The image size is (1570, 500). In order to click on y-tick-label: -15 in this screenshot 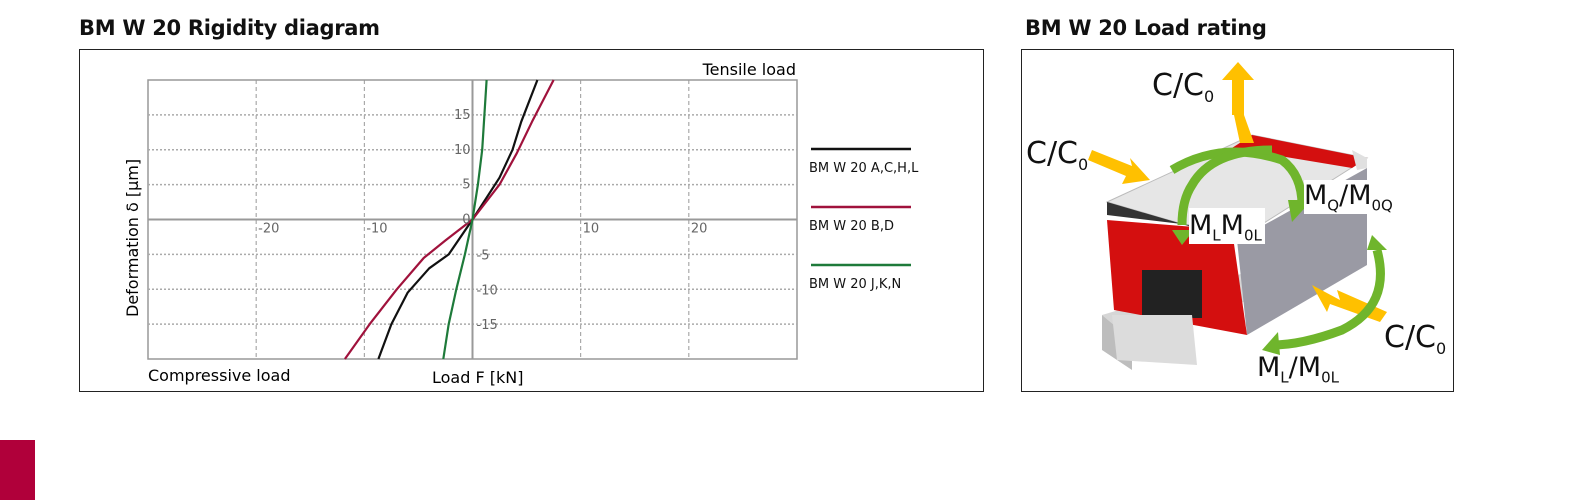, I will do `click(487, 325)`.